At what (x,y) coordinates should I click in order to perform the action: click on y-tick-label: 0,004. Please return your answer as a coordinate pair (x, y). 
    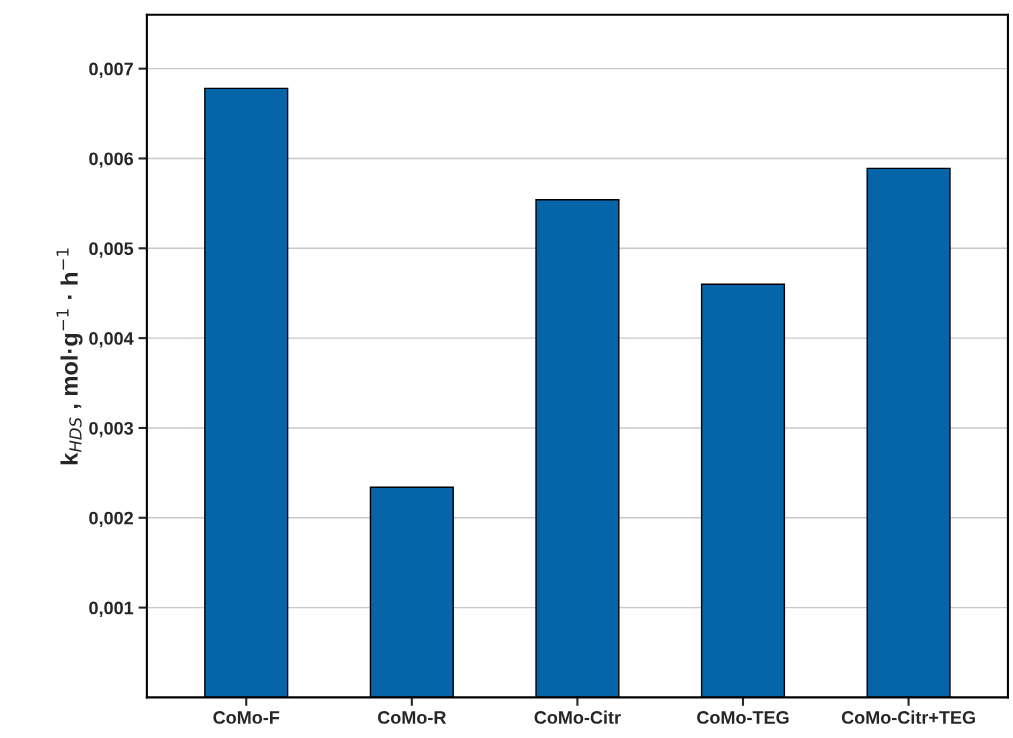
    Looking at the image, I should click on (111, 340).